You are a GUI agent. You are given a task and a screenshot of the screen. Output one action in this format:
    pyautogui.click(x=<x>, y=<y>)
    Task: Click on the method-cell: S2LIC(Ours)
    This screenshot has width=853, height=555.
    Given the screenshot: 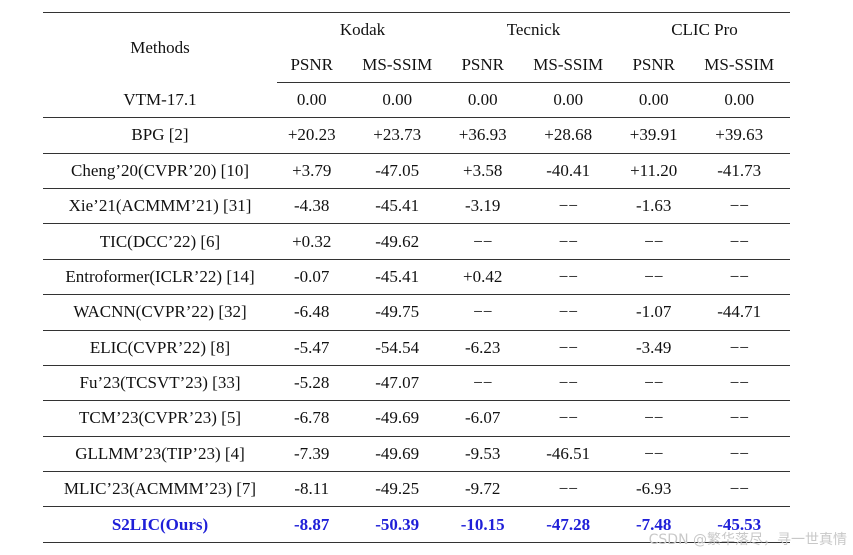 What is the action you would take?
    pyautogui.click(x=160, y=524)
    